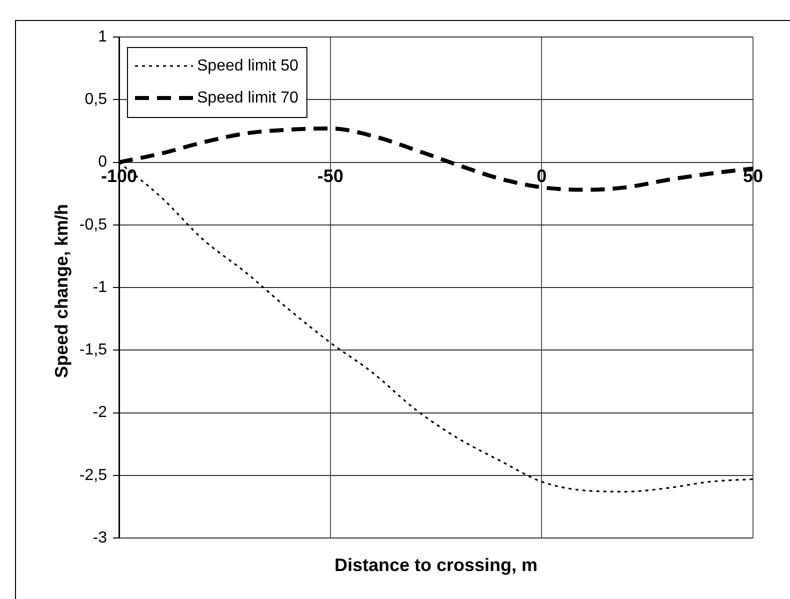 The height and width of the screenshot is (599, 790). Describe the element at coordinates (62, 291) in the screenshot. I see `y-axis-title: Speed change, km/h` at that location.